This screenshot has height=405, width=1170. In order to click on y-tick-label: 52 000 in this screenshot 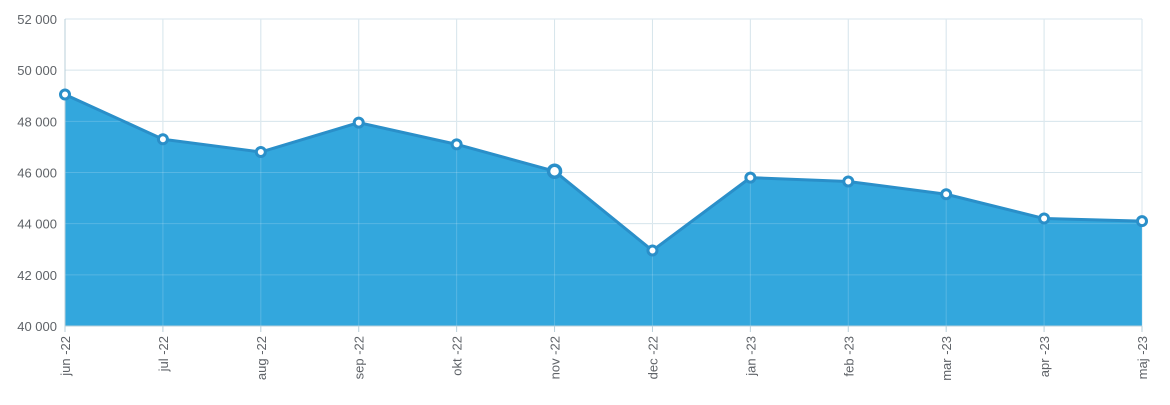, I will do `click(37, 19)`.